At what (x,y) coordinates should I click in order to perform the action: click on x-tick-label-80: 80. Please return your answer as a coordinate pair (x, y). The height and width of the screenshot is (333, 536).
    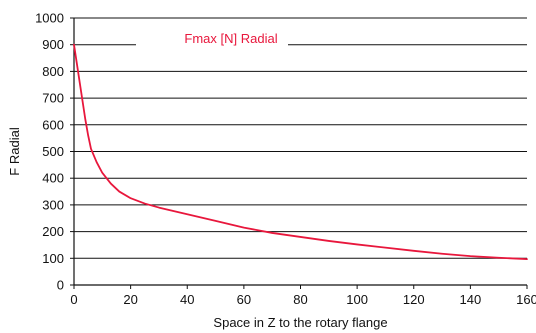
    Looking at the image, I should click on (300, 299).